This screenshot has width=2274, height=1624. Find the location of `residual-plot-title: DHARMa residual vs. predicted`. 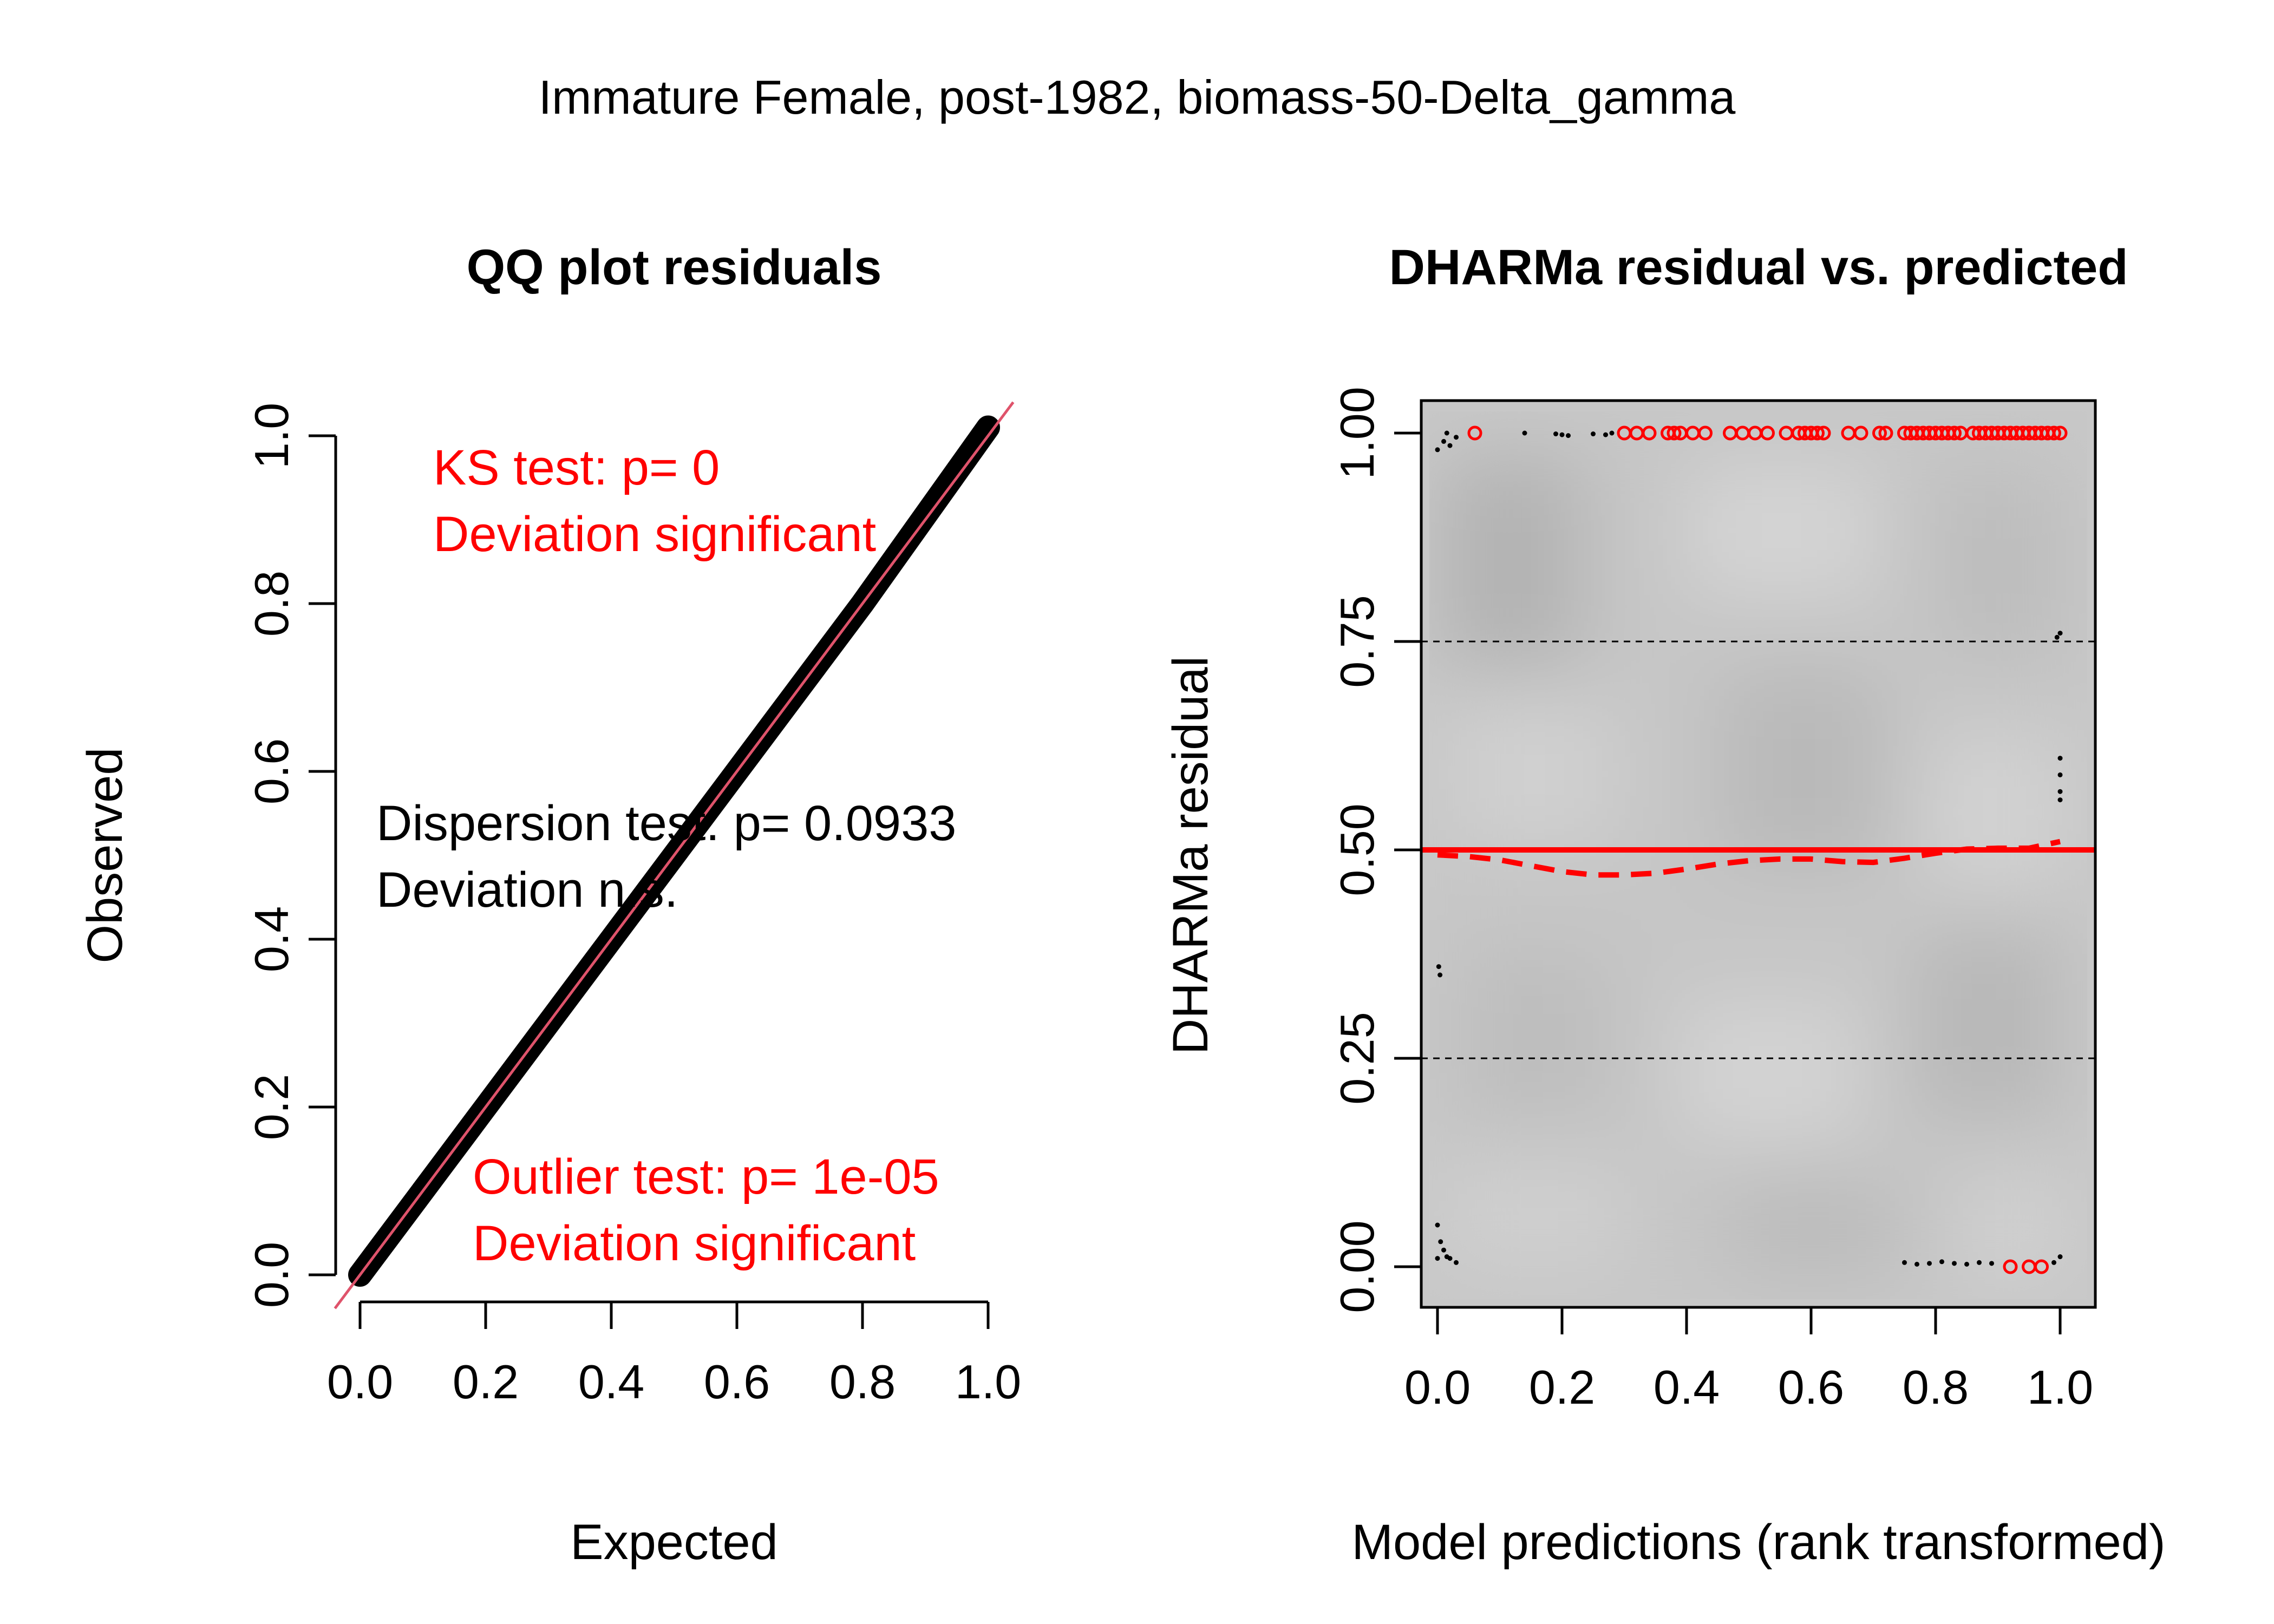

residual-plot-title: DHARMa residual vs. predicted is located at coordinates (1759, 267).